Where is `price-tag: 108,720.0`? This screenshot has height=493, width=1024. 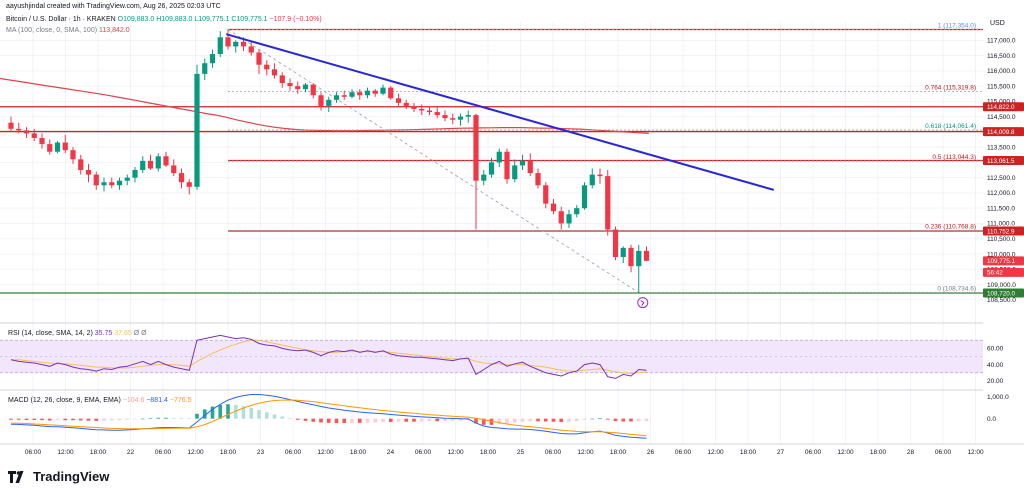 price-tag: 108,720.0 is located at coordinates (1003, 293).